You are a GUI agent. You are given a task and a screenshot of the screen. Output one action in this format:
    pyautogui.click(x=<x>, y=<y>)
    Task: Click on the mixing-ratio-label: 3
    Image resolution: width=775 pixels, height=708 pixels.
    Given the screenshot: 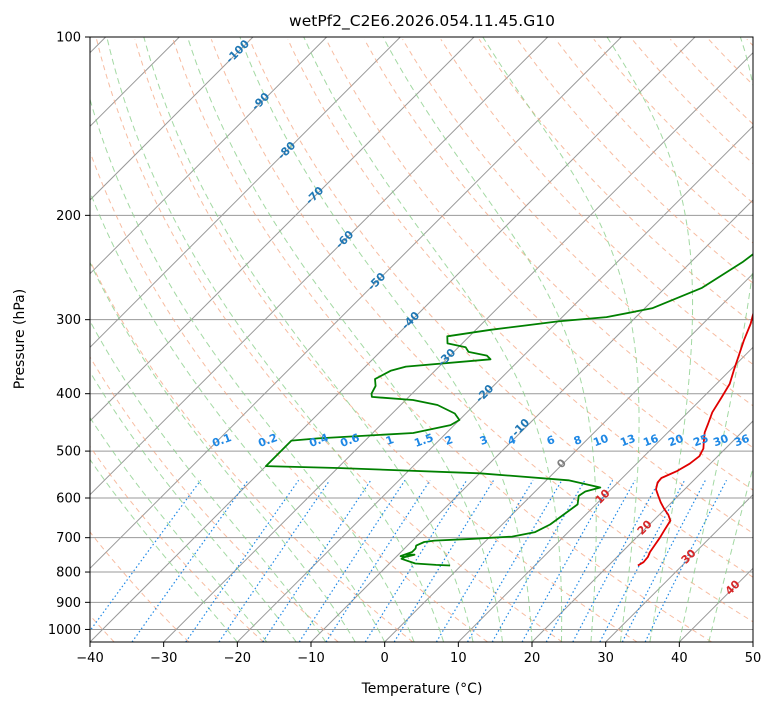 What is the action you would take?
    pyautogui.click(x=484, y=440)
    